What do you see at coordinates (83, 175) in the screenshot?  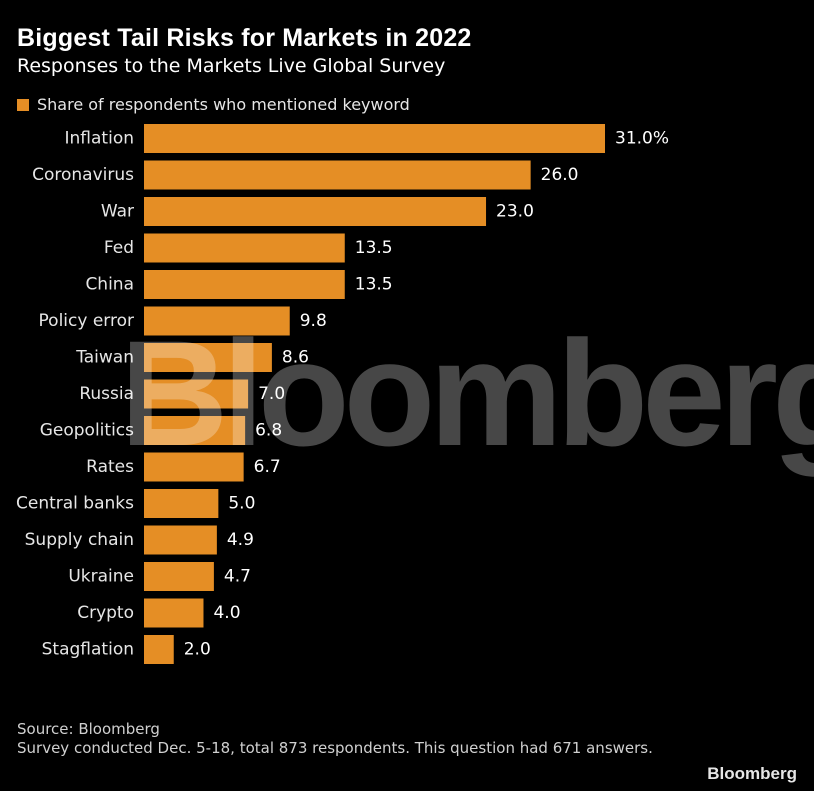 I see `category-label: Coronavirus` at bounding box center [83, 175].